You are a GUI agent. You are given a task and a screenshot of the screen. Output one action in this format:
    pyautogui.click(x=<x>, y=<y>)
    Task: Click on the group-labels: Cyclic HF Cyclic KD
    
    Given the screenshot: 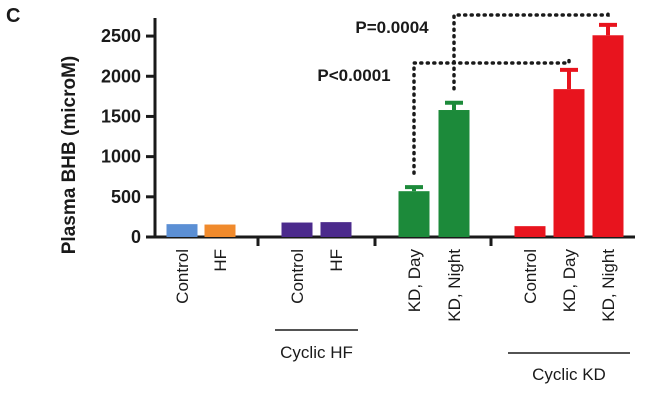 What is the action you would take?
    pyautogui.click(x=452, y=356)
    